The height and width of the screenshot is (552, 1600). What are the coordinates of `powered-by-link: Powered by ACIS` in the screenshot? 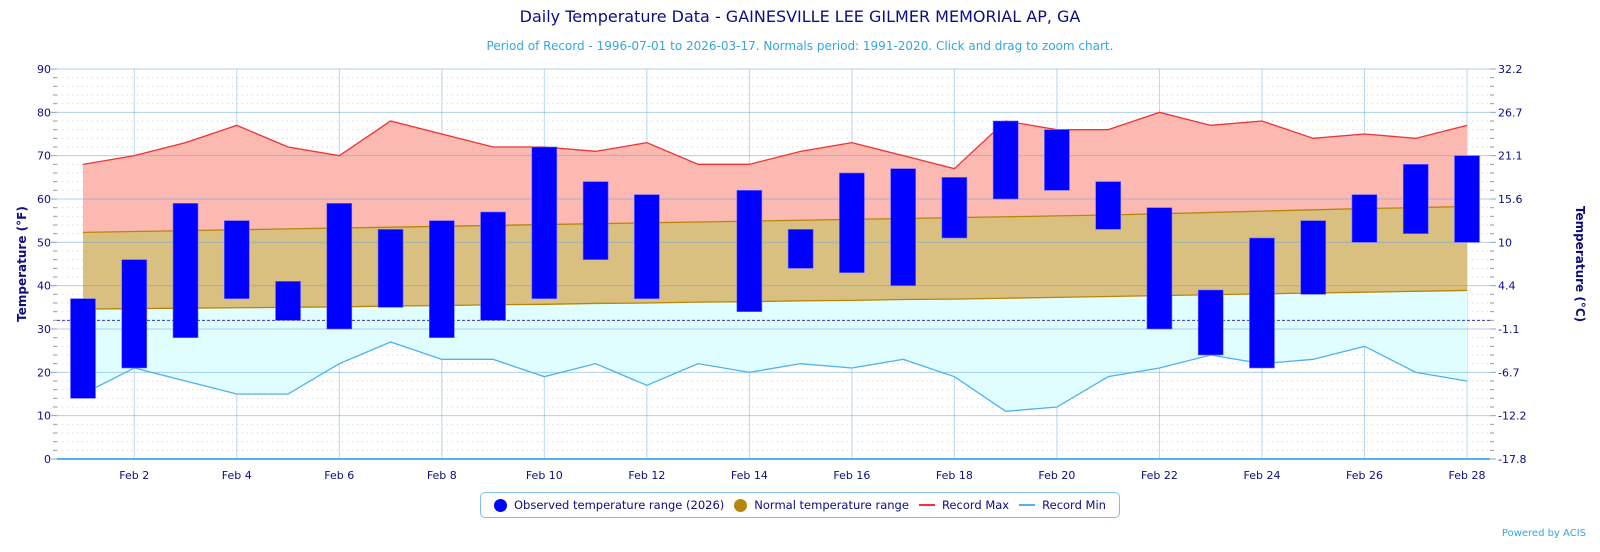 It's located at (1543, 533).